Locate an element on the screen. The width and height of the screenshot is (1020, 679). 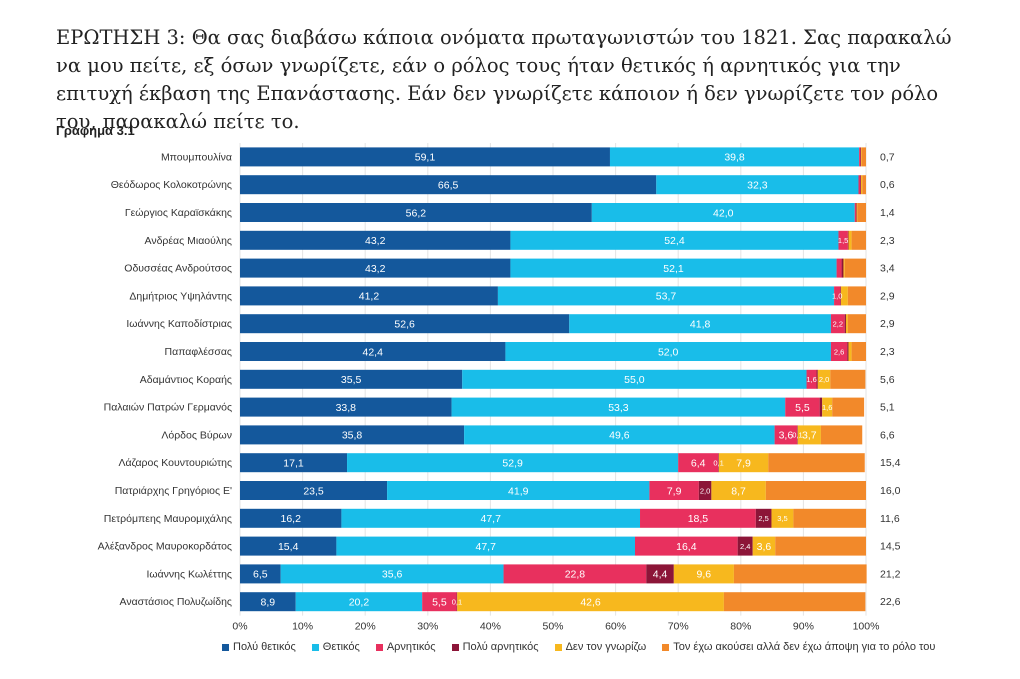
legend-item: Δεν τον γνωρίζω is located at coordinates (600, 647).